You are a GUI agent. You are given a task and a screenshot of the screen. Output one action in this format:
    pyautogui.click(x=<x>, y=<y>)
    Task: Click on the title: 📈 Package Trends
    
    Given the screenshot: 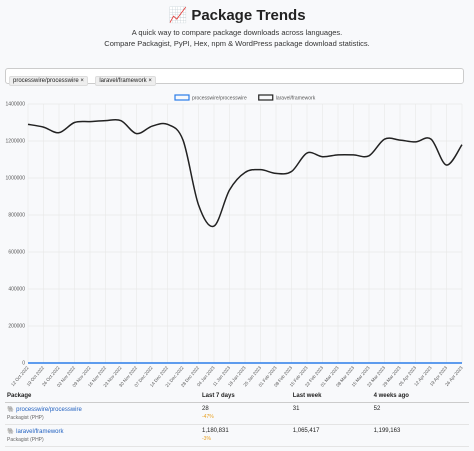 What is the action you would take?
    pyautogui.click(x=237, y=15)
    